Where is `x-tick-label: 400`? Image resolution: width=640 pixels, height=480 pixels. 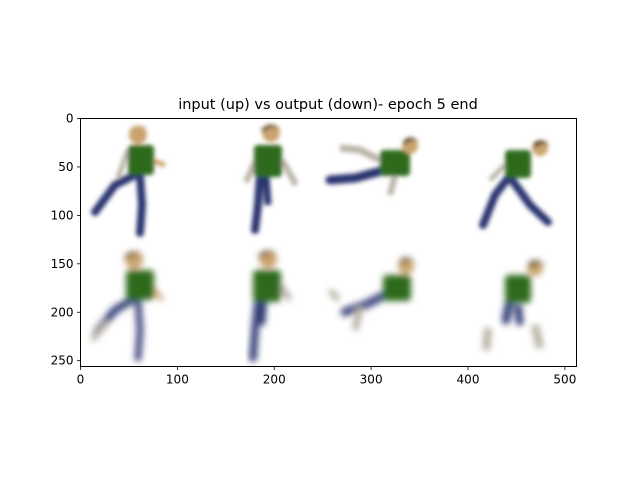
x-tick-label: 400 is located at coordinates (468, 380).